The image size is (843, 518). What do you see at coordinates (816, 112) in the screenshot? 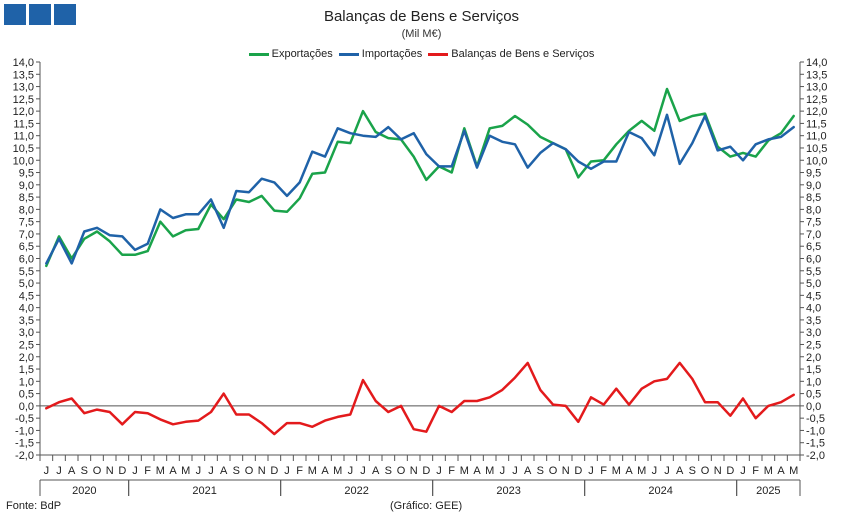
I see `y-tick-label-right: 12,0` at bounding box center [816, 112].